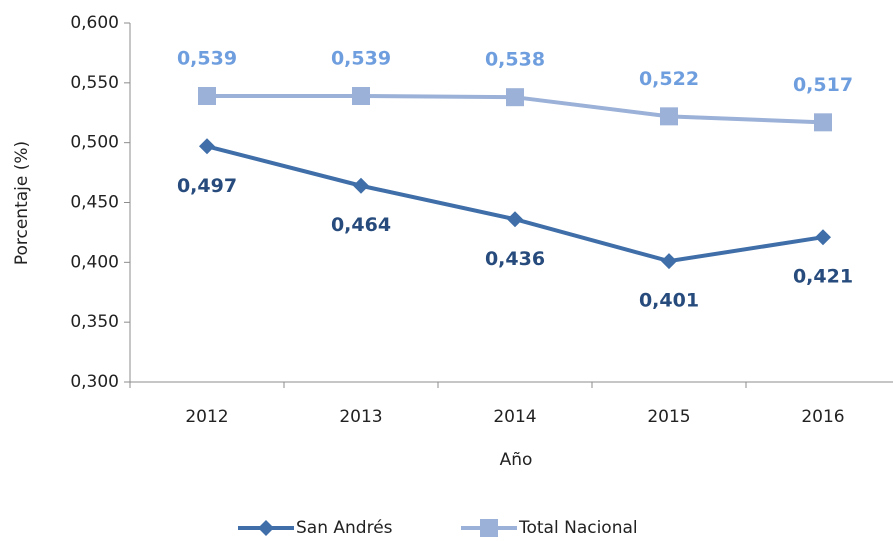  What do you see at coordinates (823, 85) in the screenshot?
I see `data-label: 0,517` at bounding box center [823, 85].